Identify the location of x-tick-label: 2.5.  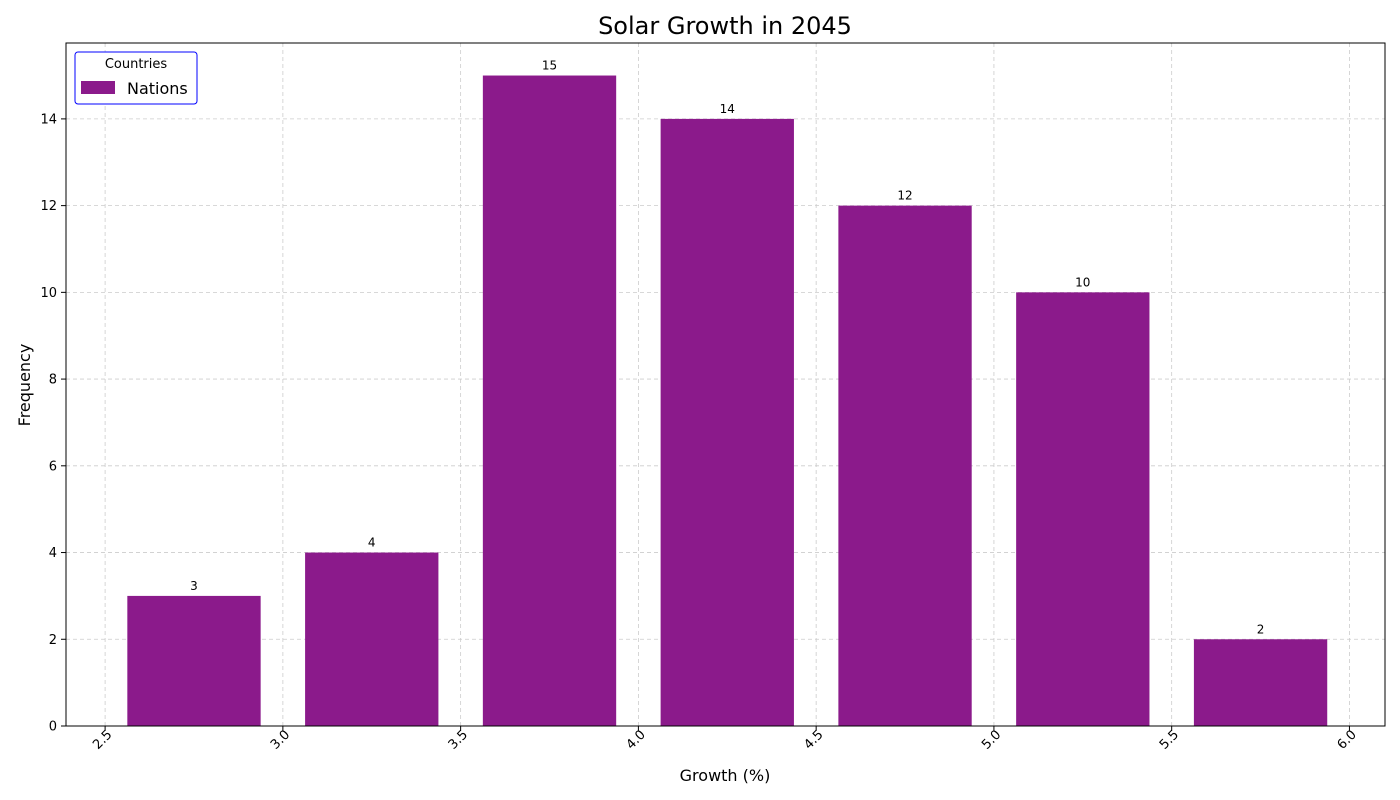
(102, 739).